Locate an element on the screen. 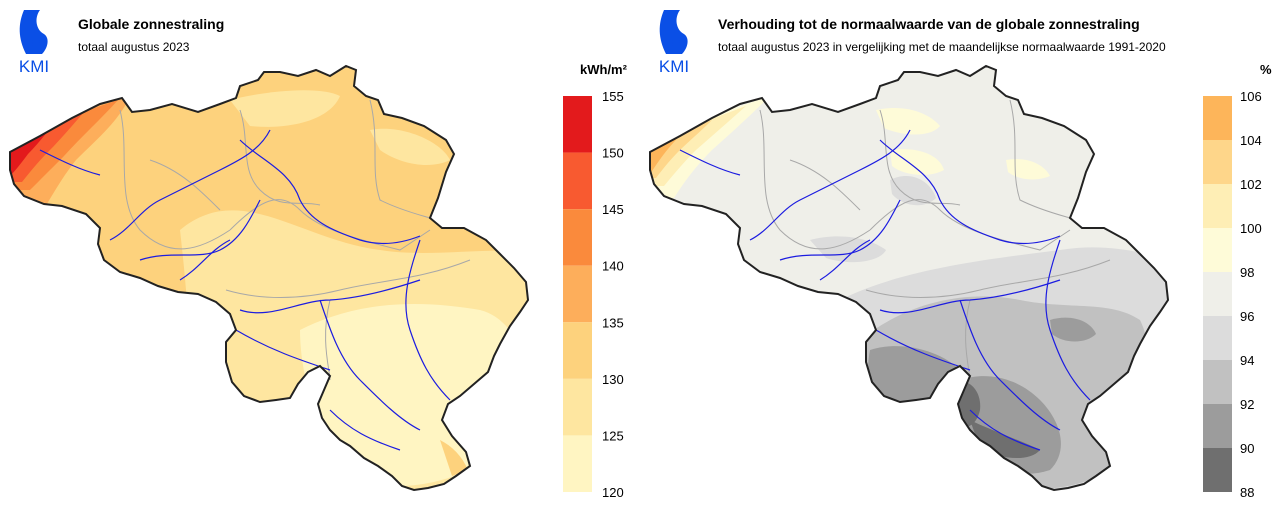 The width and height of the screenshot is (1280, 507). map-subtitle: totaal augustus 2023 is located at coordinates (134, 47).